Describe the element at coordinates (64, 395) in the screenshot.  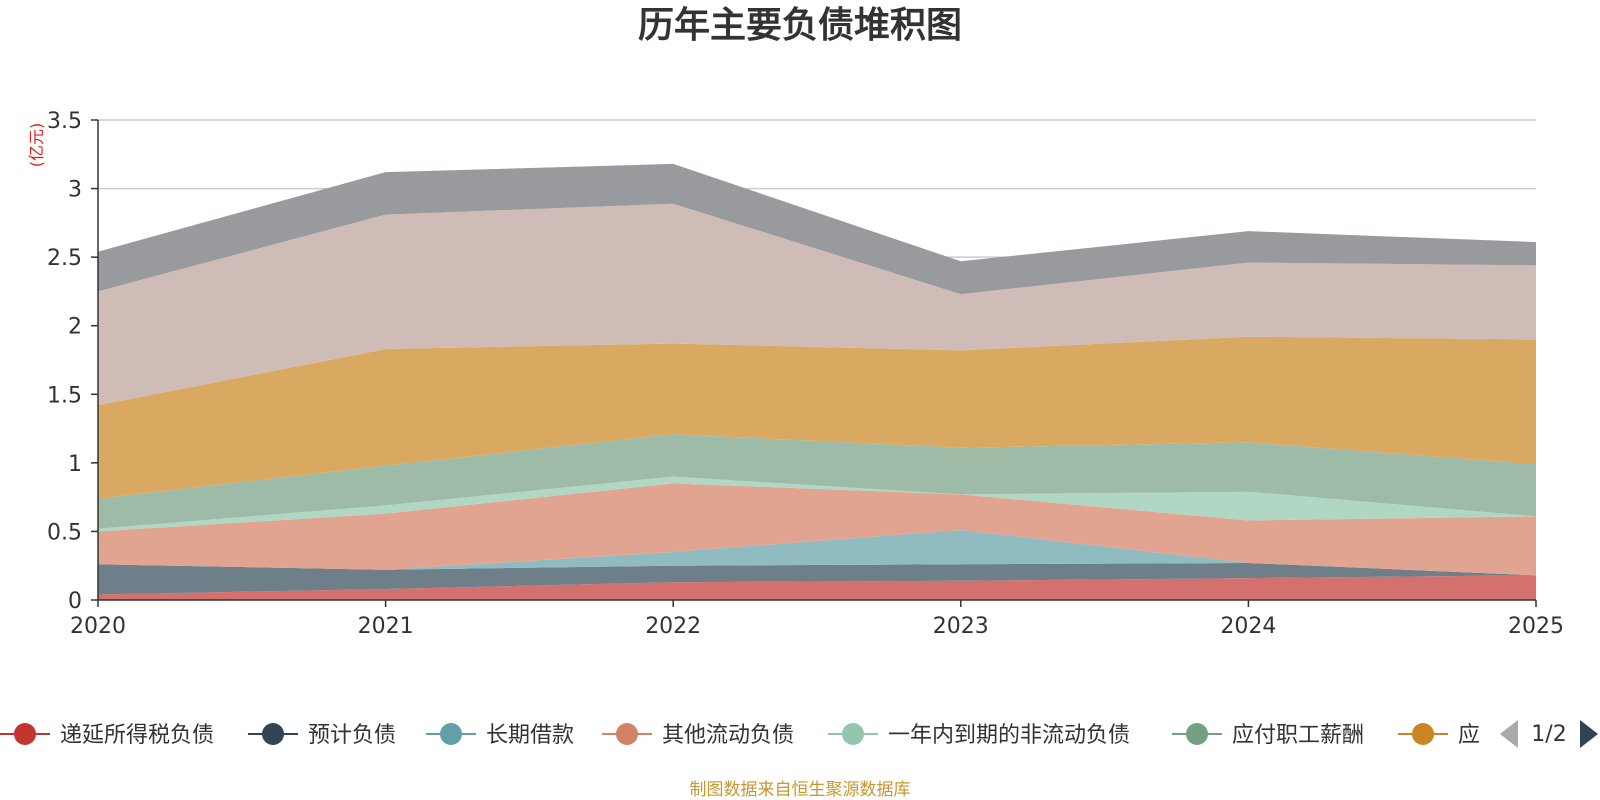
I see `y-tick-label: 1.5` at that location.